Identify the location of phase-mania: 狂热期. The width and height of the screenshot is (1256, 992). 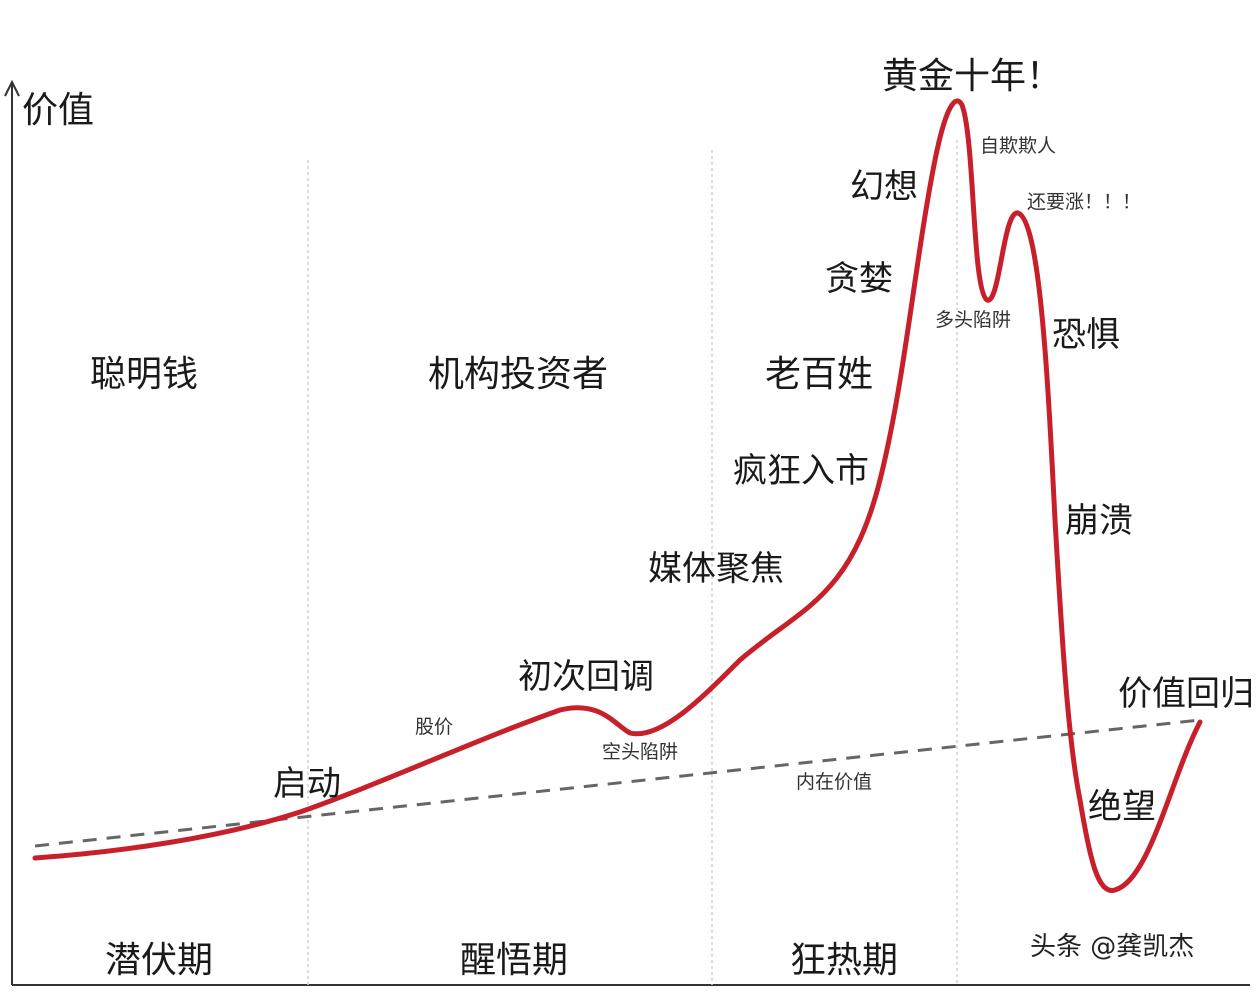
(844, 960).